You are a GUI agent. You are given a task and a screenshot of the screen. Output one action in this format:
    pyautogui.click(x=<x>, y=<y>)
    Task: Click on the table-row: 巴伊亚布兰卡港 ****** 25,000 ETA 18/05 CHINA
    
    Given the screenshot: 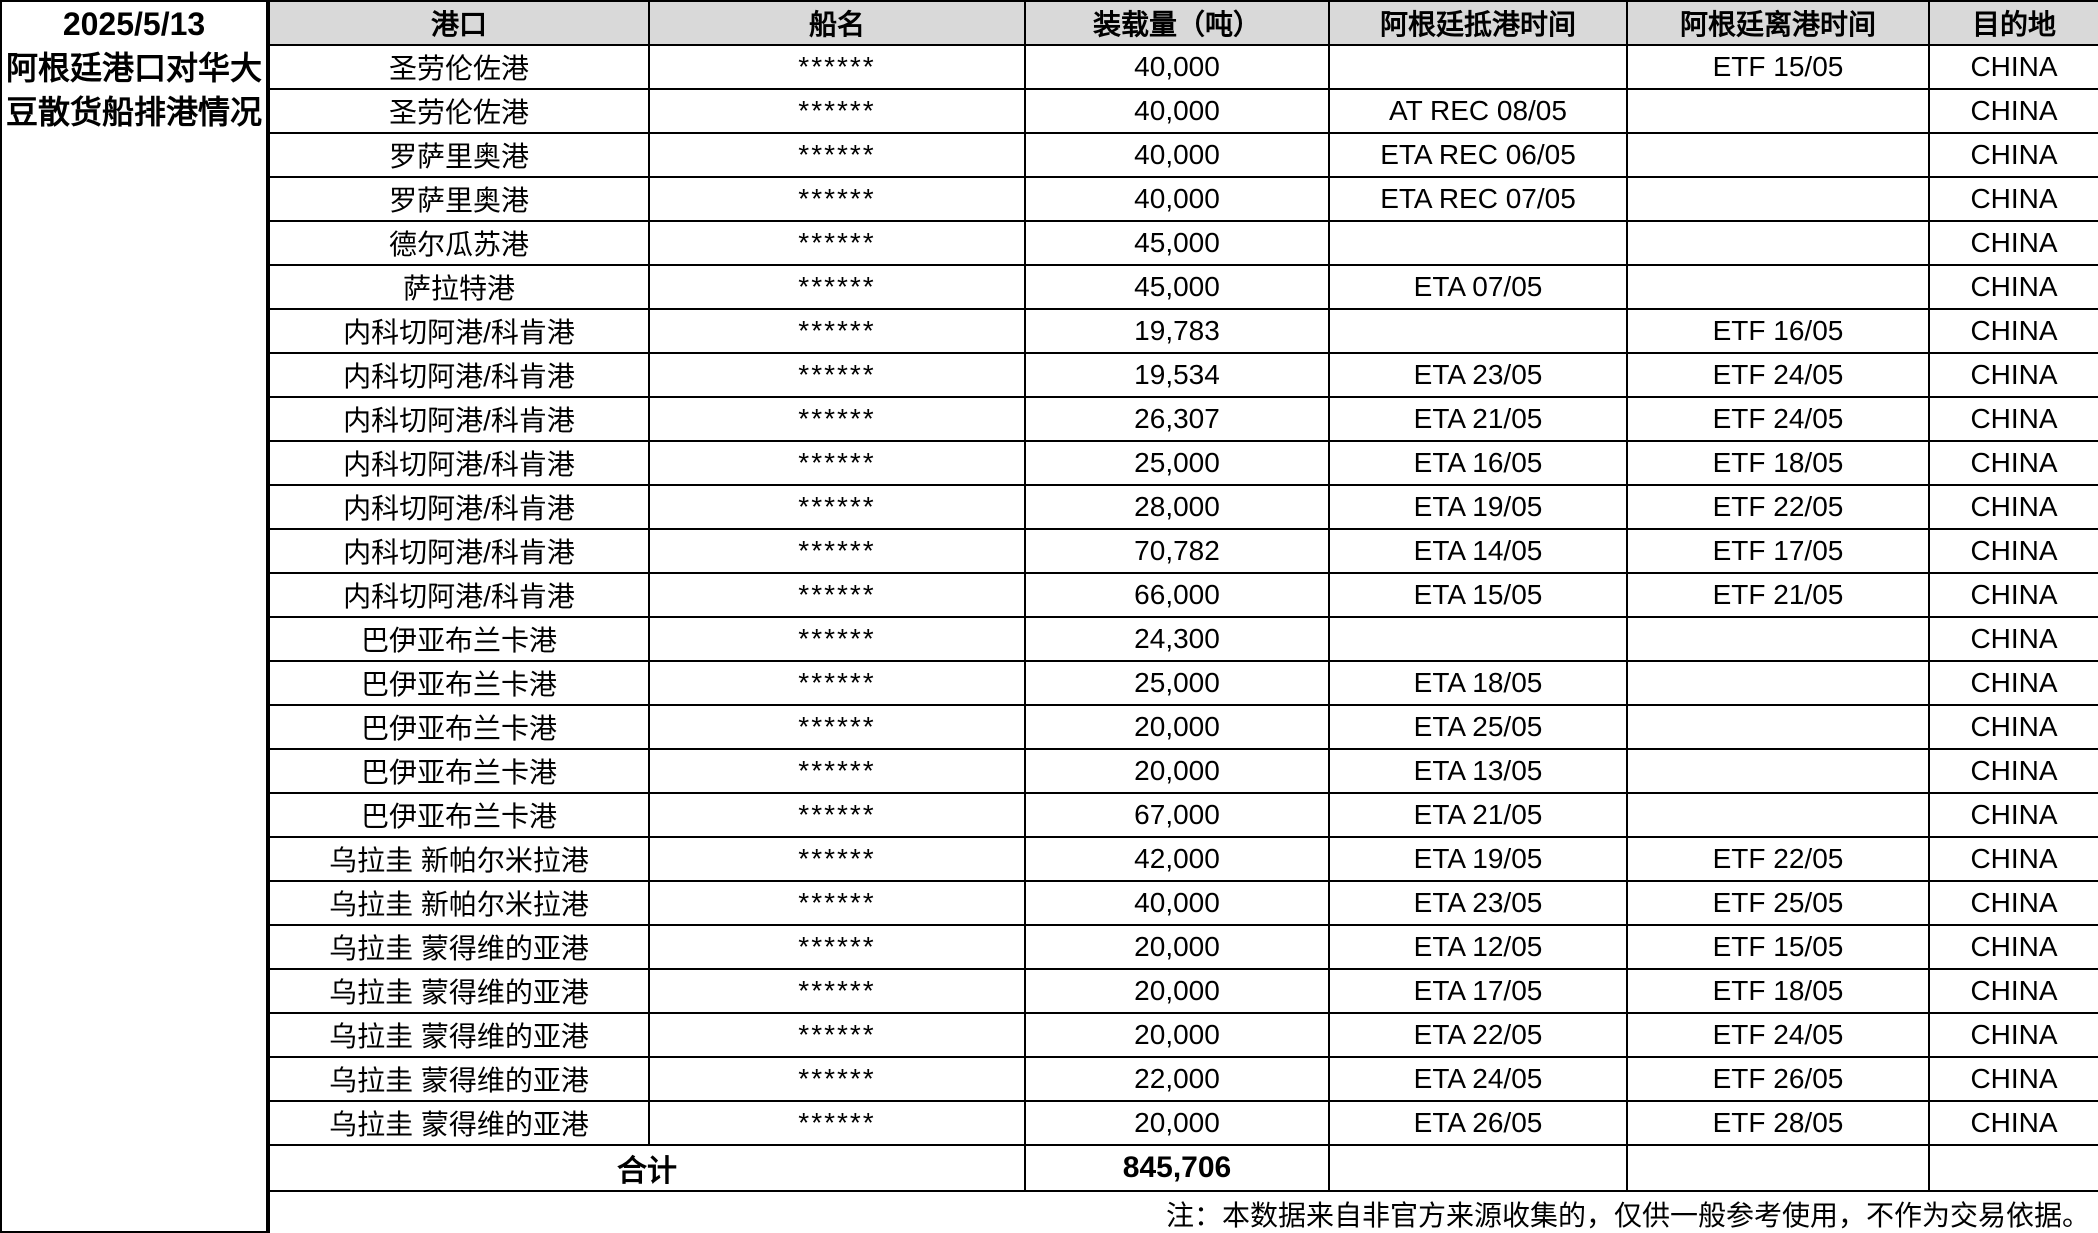 What is the action you would take?
    pyautogui.click(x=1183, y=683)
    